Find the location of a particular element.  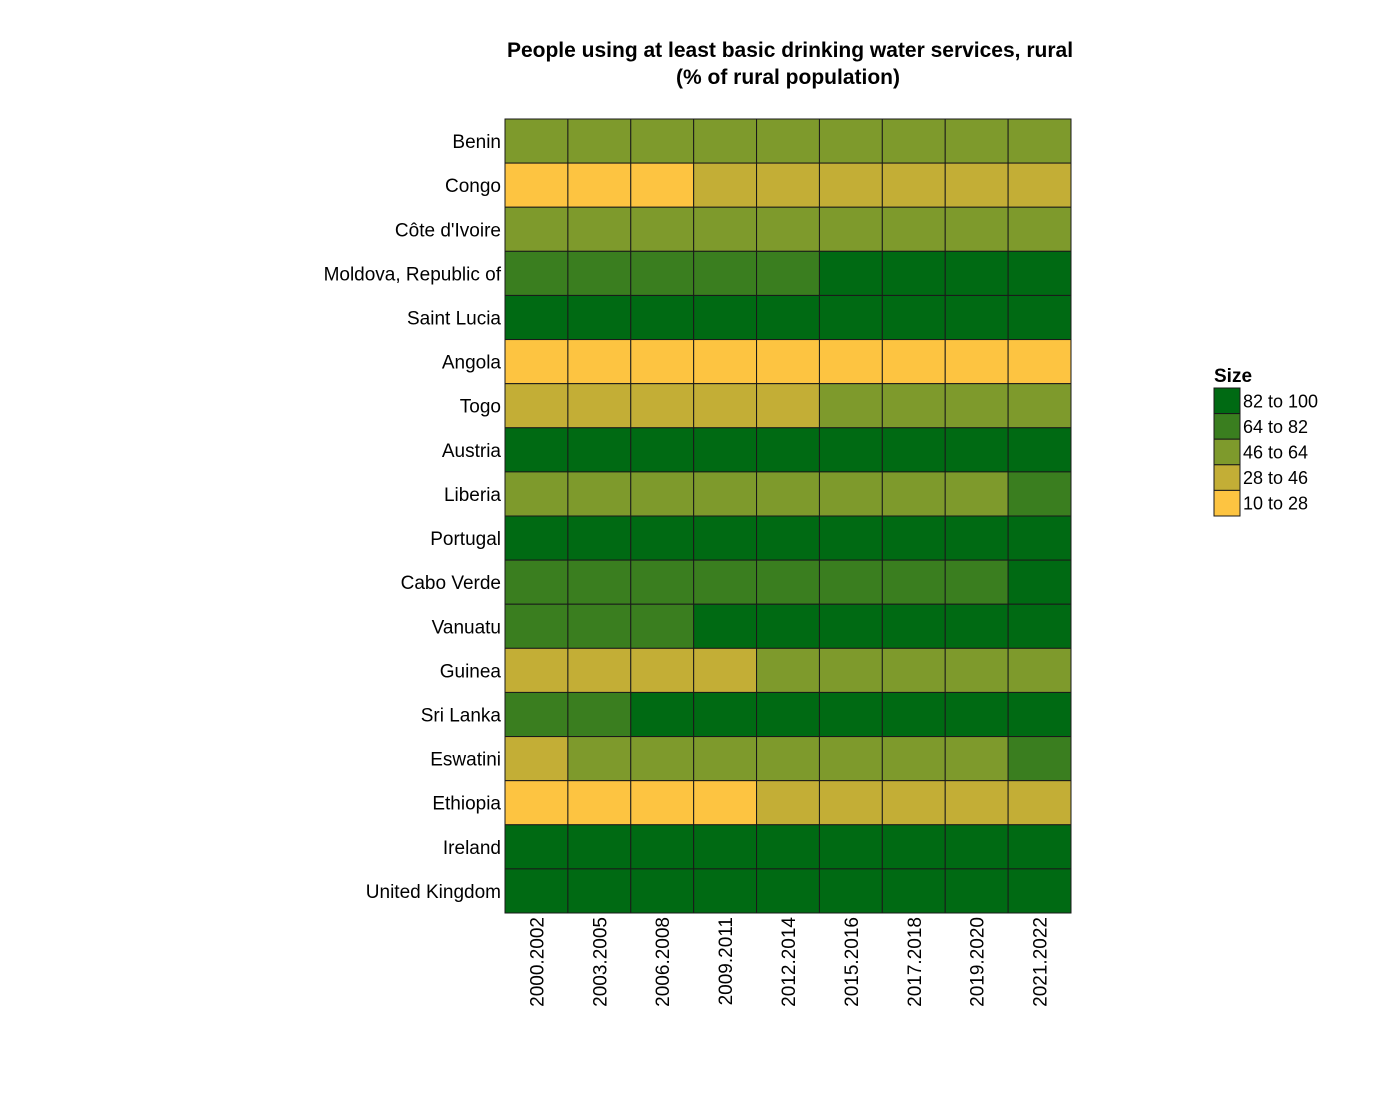

row-label: Liberia is located at coordinates (472, 495).